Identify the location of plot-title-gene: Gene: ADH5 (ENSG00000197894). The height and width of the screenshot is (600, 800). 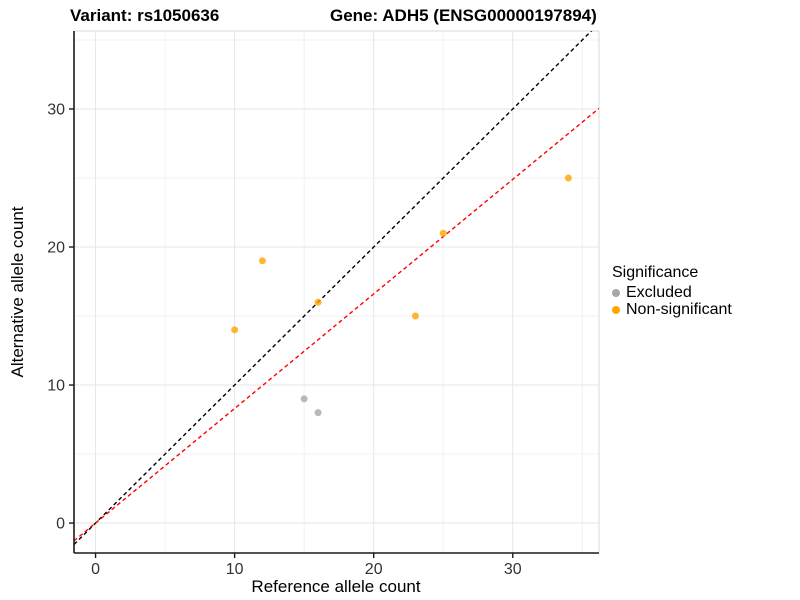
(463, 15).